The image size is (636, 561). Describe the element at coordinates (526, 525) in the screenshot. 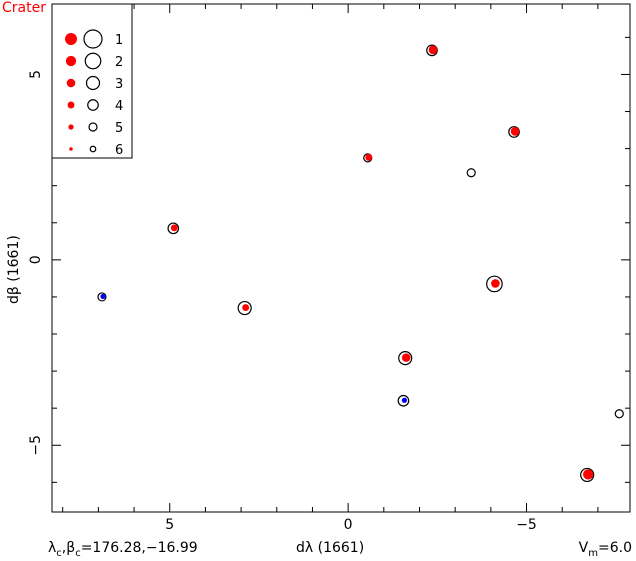

I see `x-tick-label: −5` at that location.